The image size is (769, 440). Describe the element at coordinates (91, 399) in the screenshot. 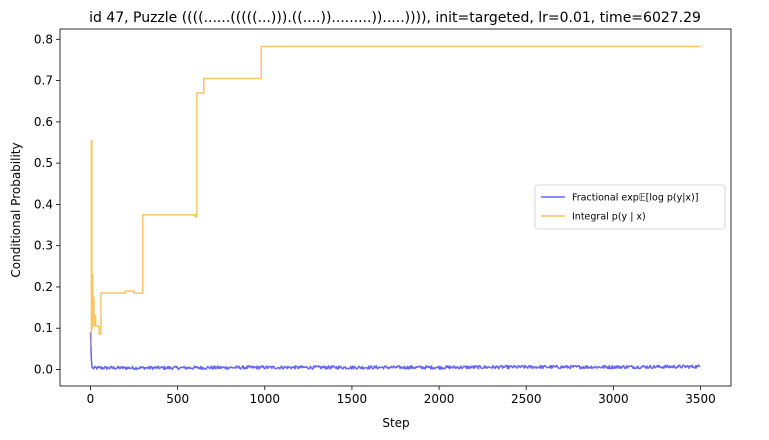

I see `x-tick-label: 0` at that location.